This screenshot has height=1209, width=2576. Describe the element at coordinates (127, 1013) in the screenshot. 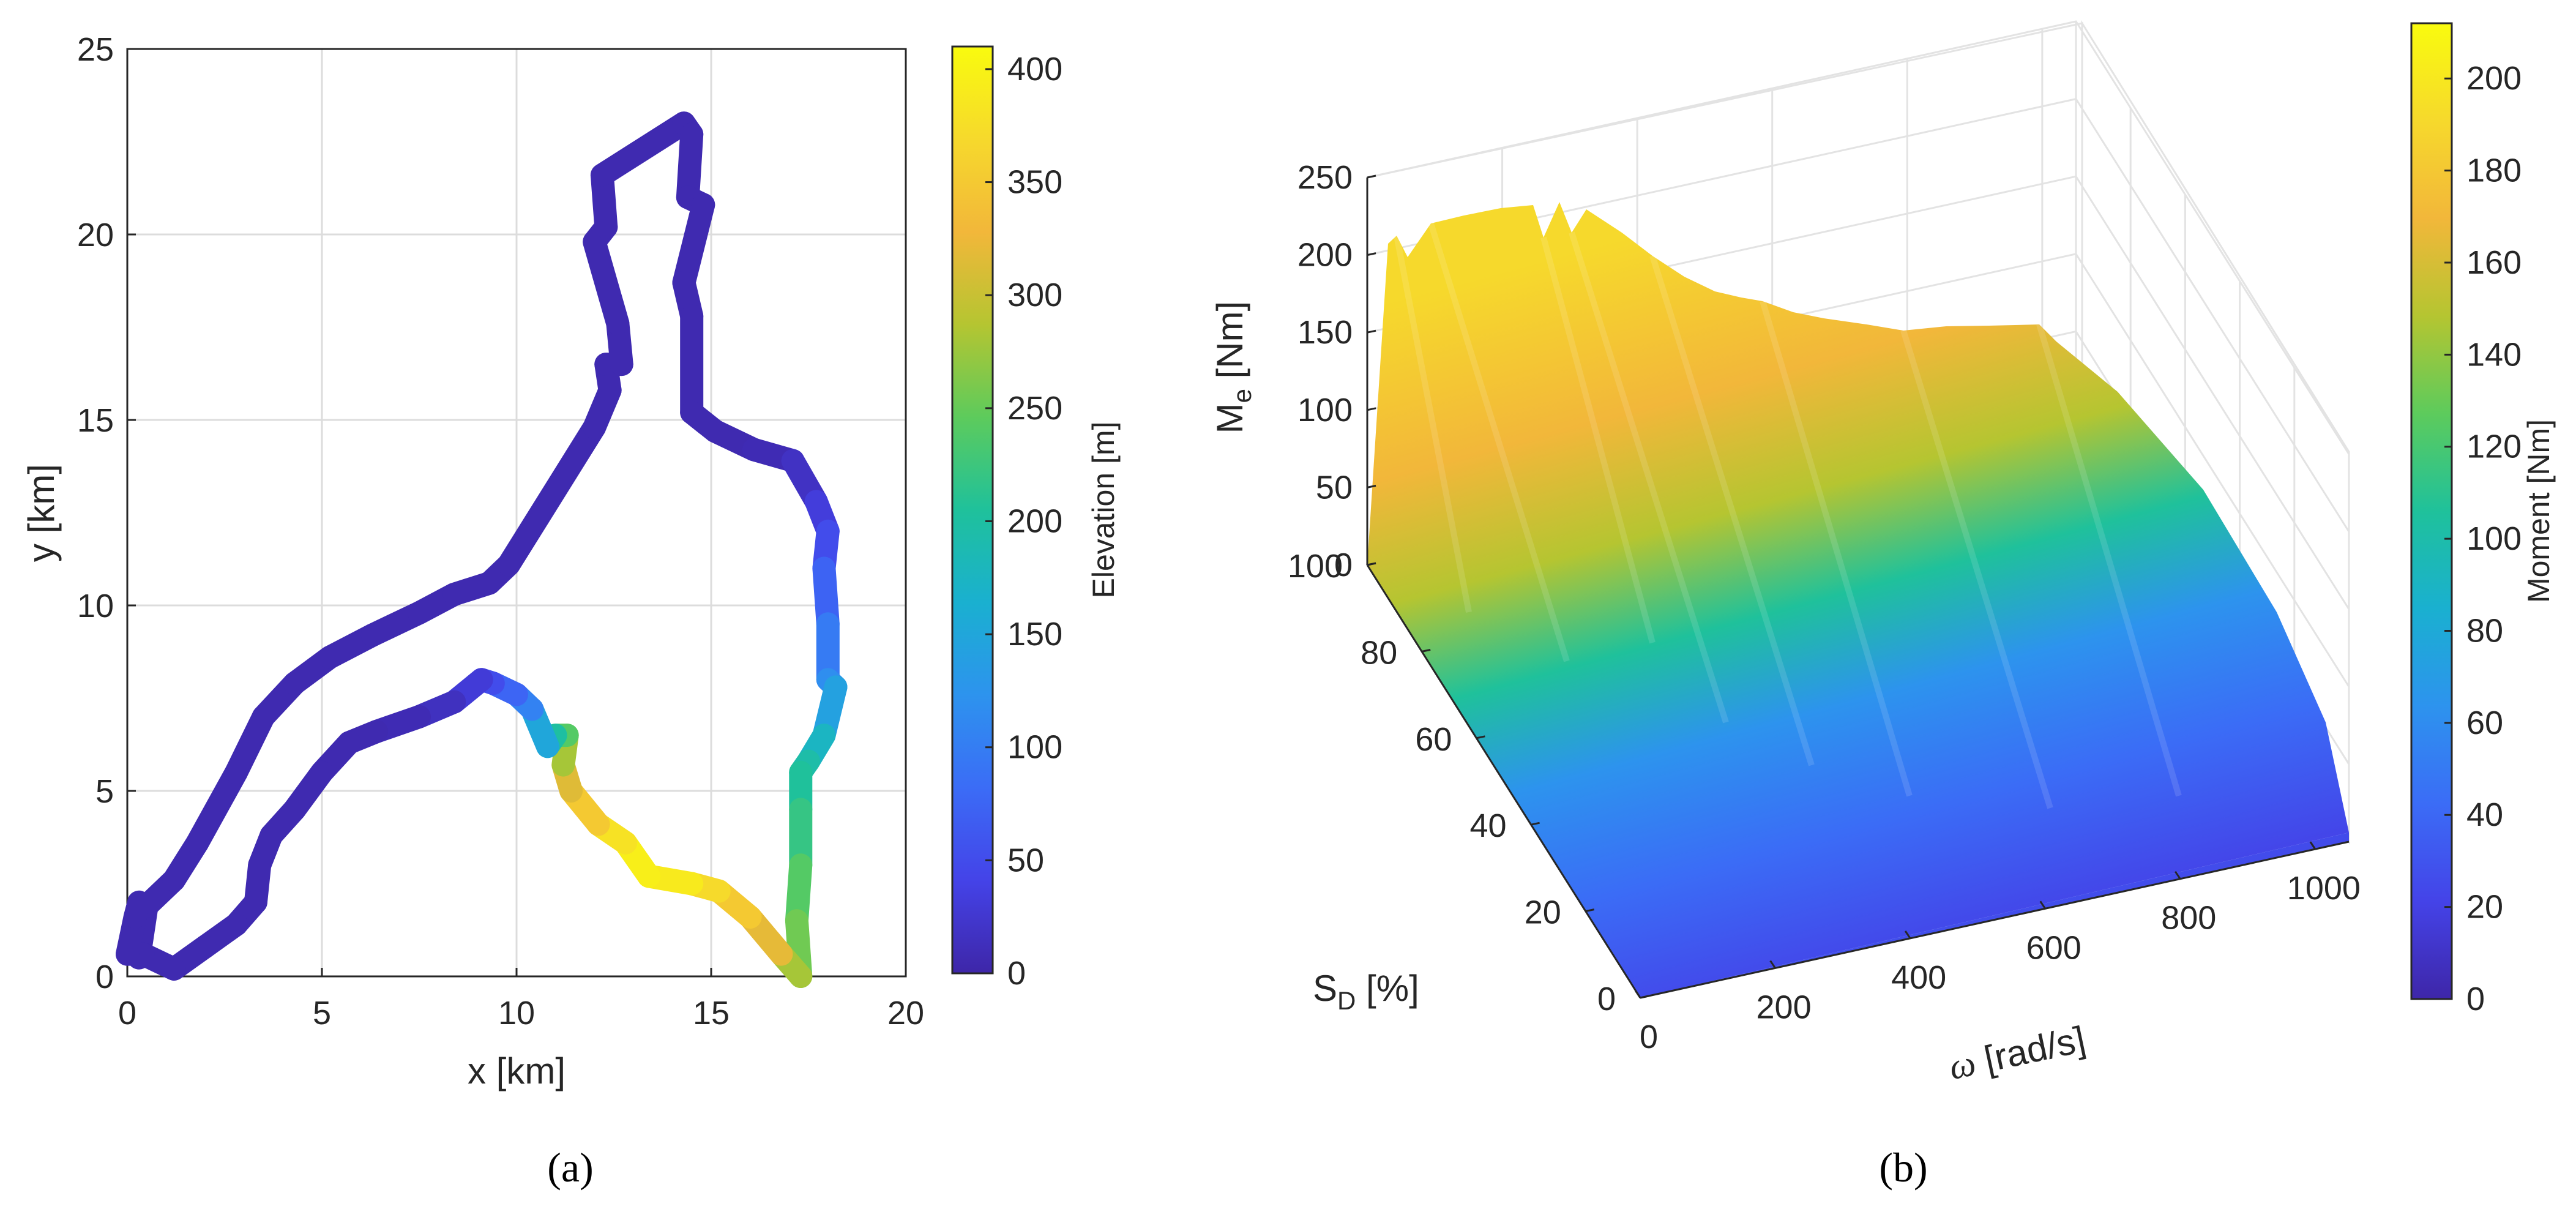

I see `x-tick-label: 0` at that location.